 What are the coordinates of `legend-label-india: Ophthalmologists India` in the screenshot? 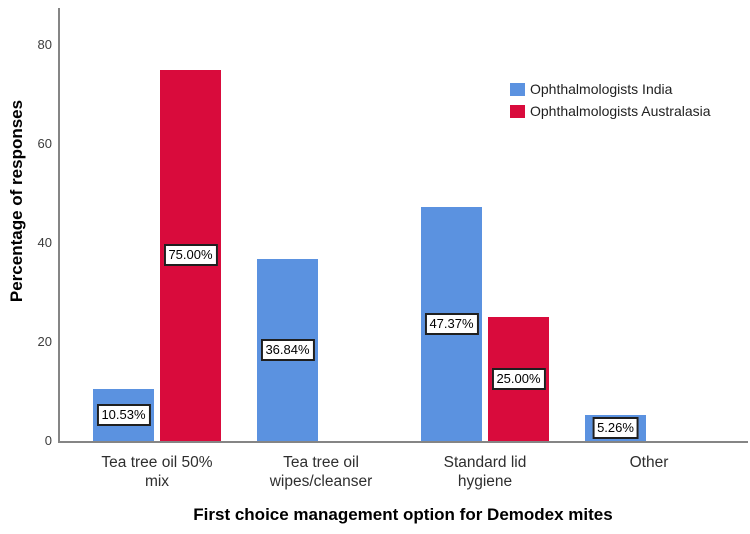 It's located at (601, 89).